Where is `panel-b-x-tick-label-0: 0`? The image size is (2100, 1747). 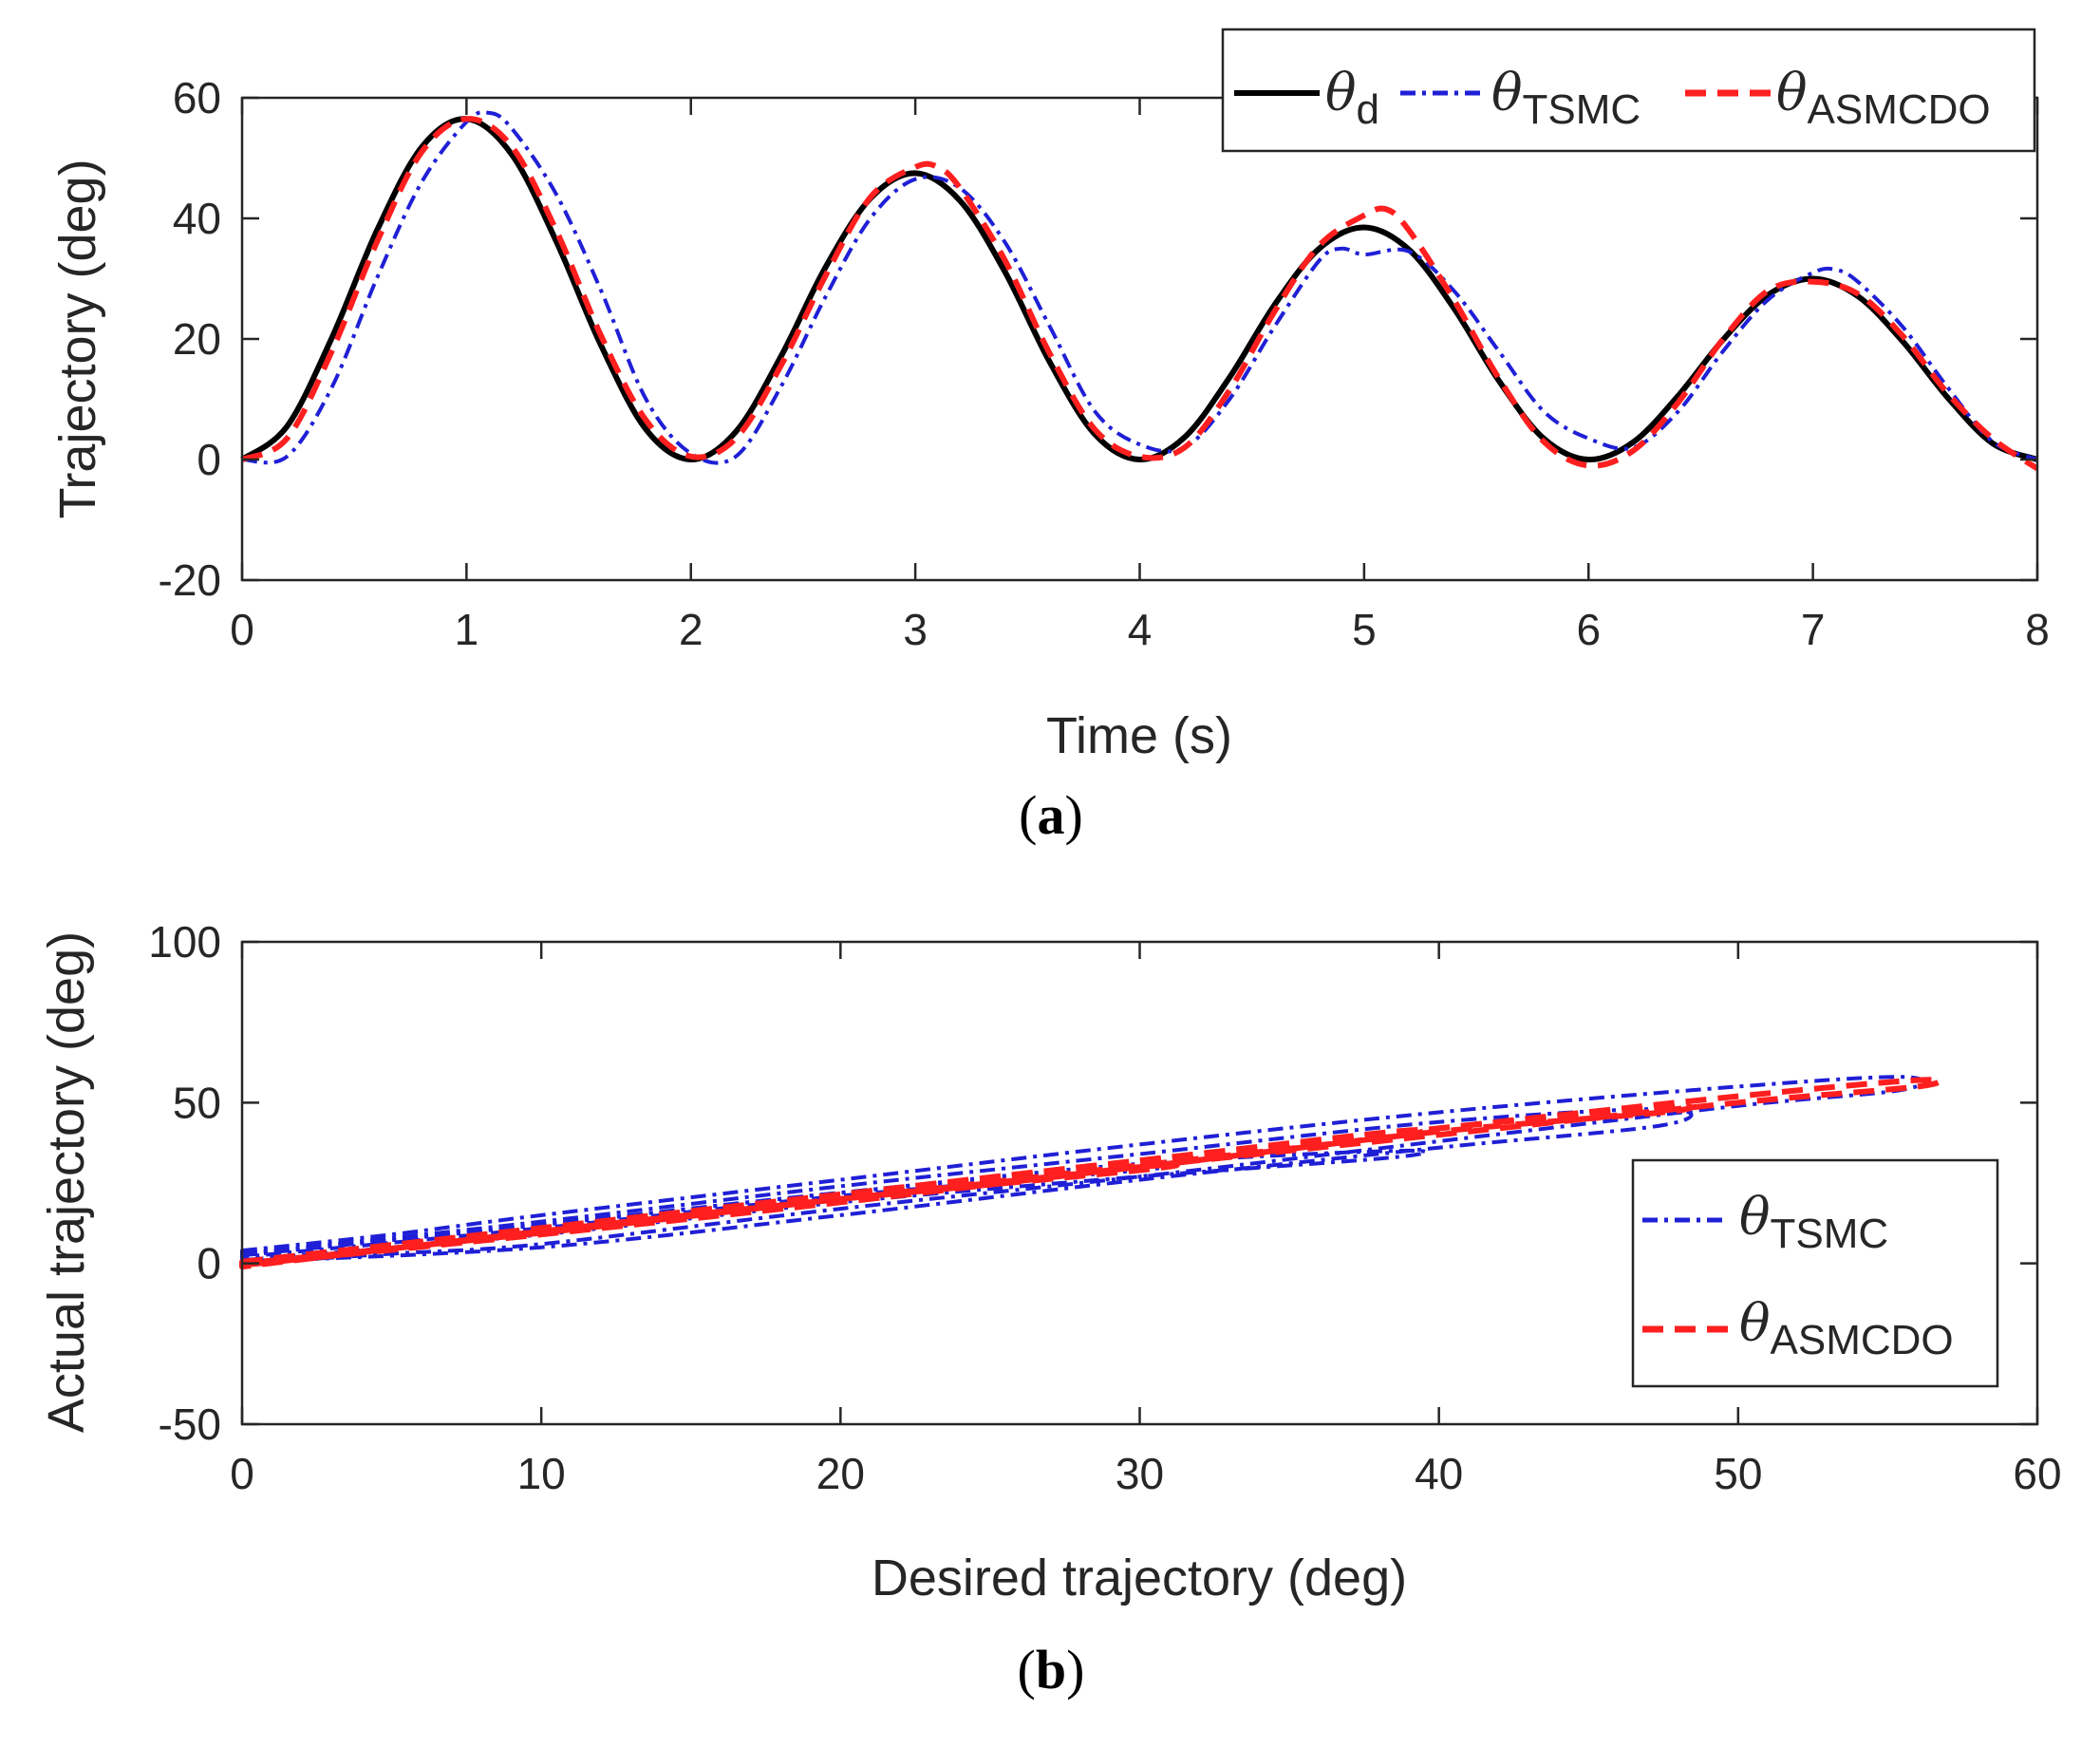
panel-b-x-tick-label-0: 0 is located at coordinates (242, 1473).